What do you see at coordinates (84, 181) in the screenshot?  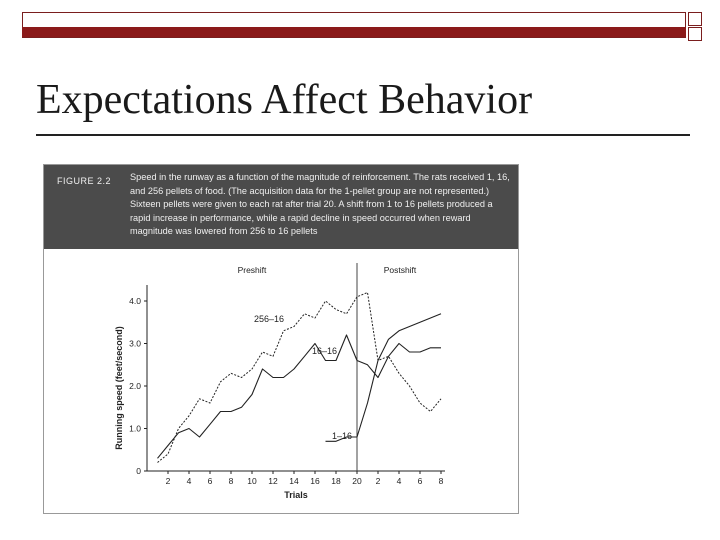 I see `figure-label: FIGURE 2.2` at bounding box center [84, 181].